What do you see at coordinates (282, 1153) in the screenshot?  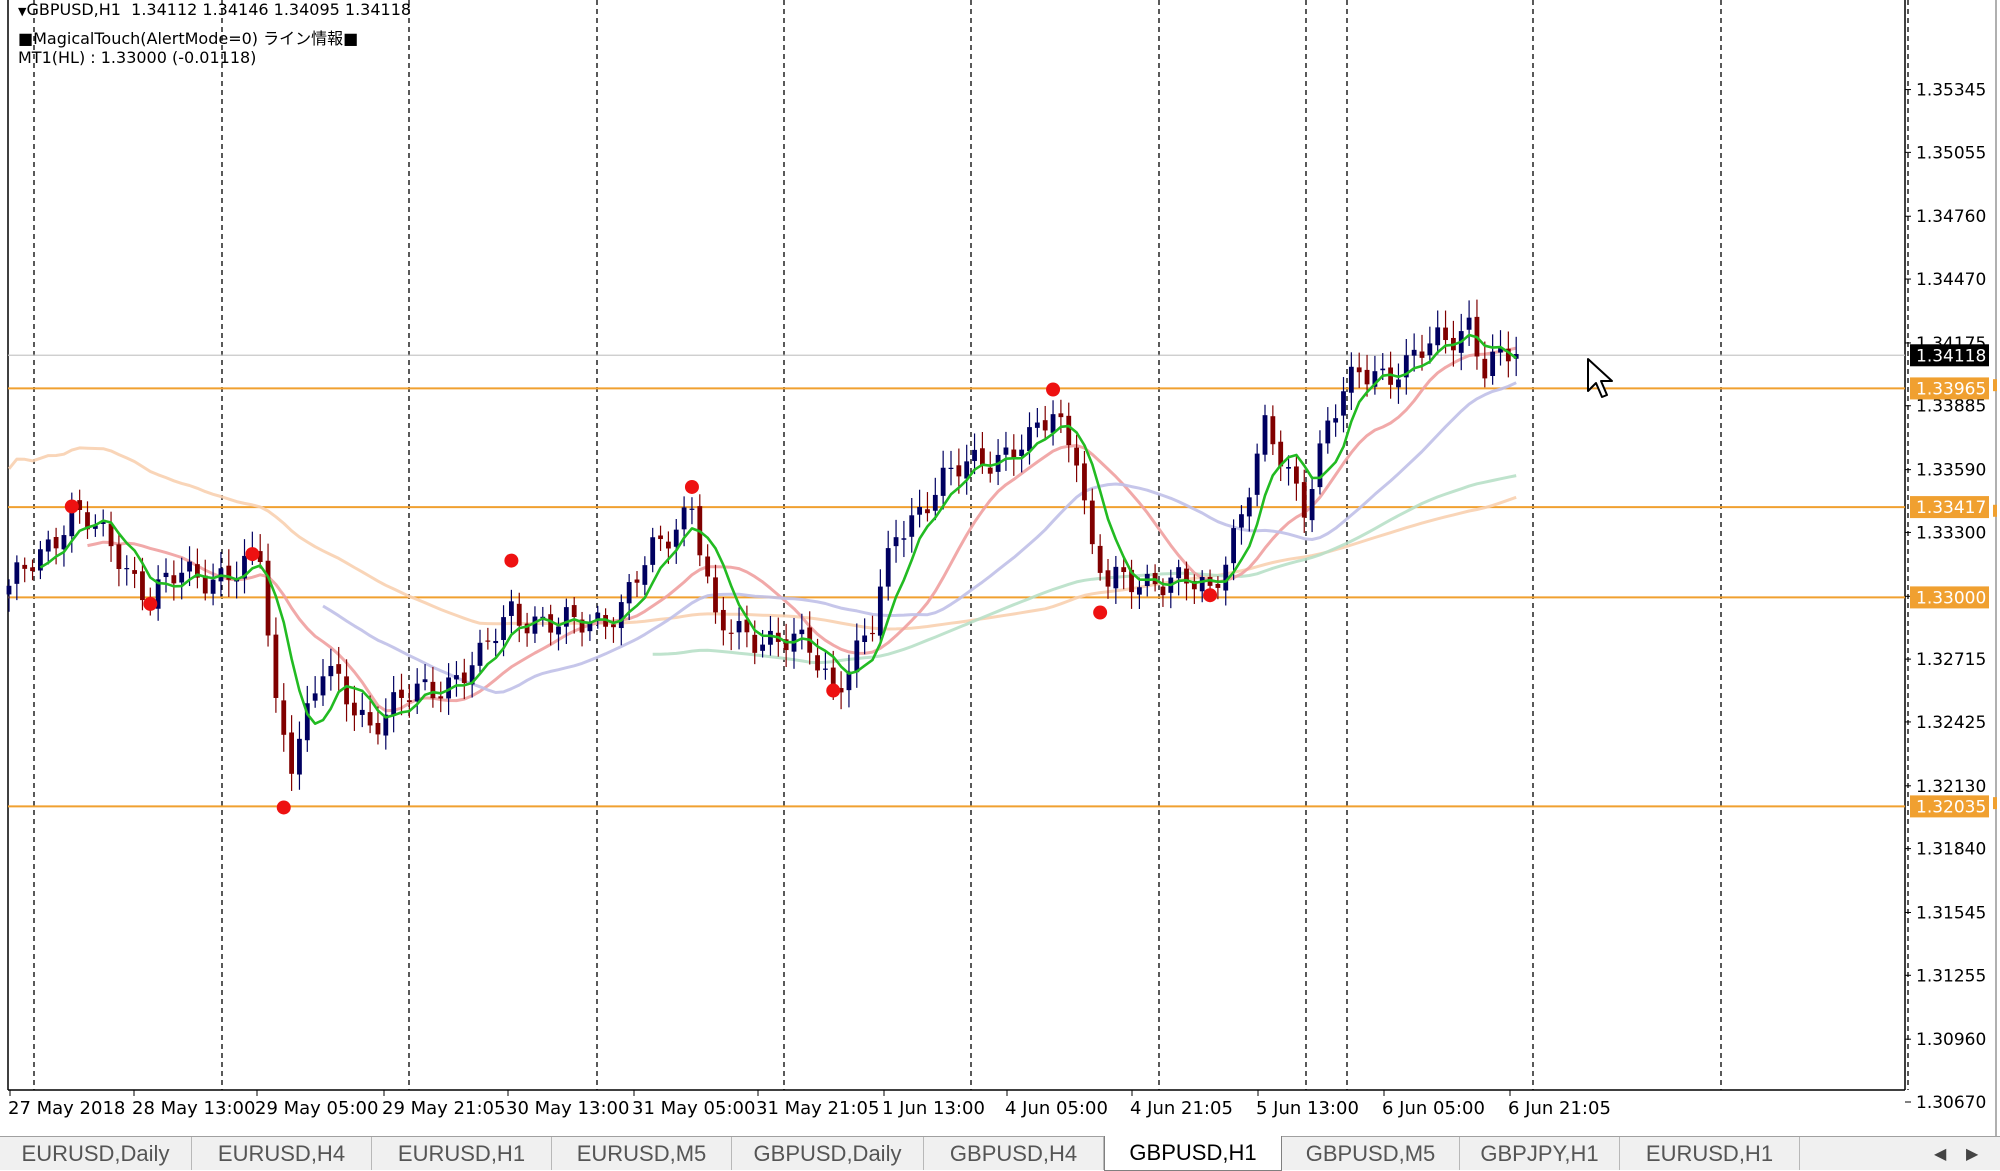 I see `tab-eurusd-h4: EURUSD,H4` at bounding box center [282, 1153].